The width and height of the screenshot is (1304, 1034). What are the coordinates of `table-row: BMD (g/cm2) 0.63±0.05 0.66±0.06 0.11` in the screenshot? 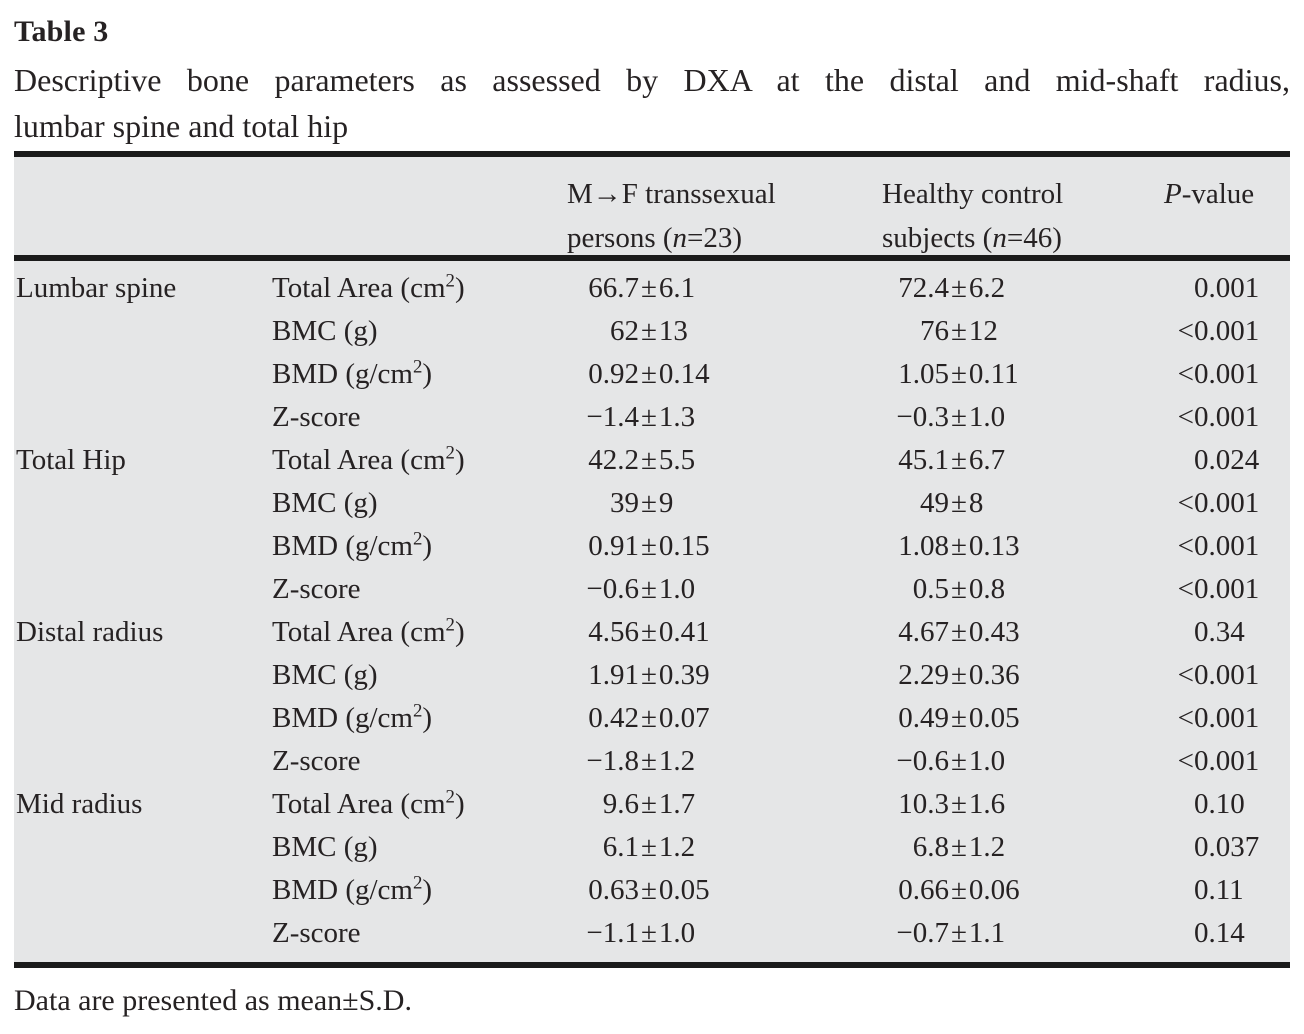 It's located at (652, 890).